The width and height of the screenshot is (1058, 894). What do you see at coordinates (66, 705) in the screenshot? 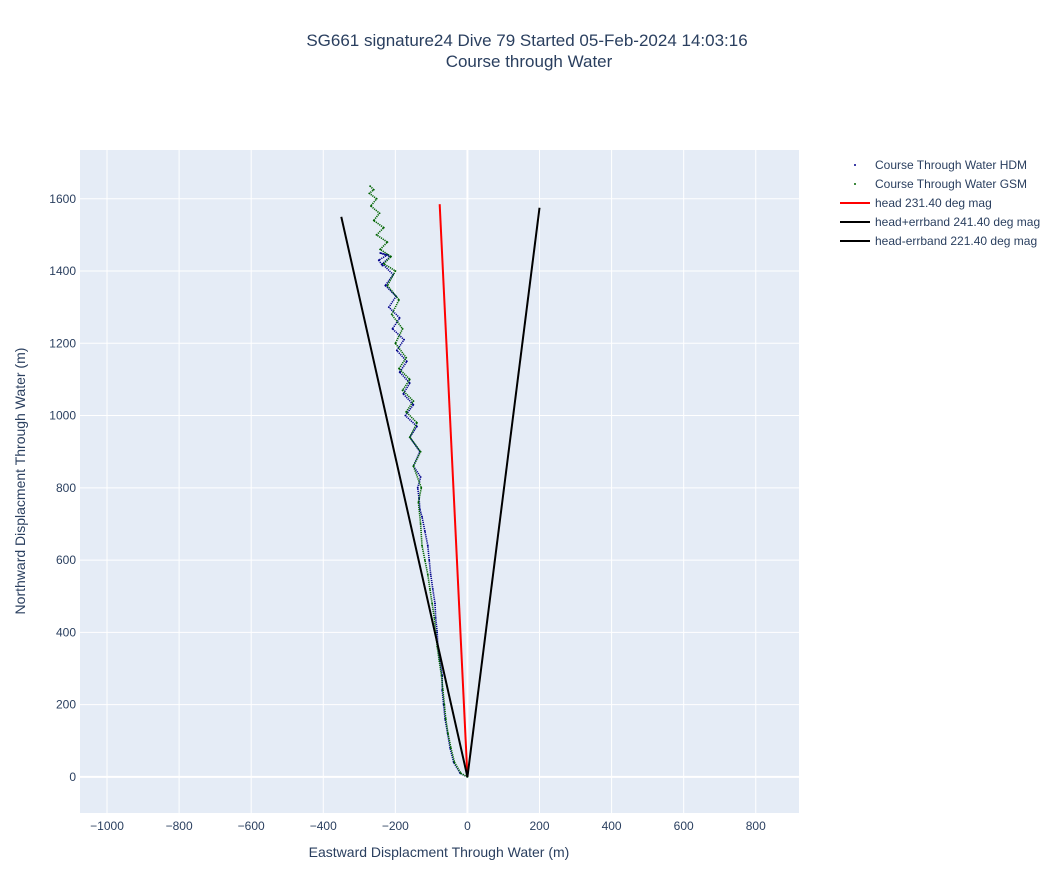
I see `y-tick-label: 200` at bounding box center [66, 705].